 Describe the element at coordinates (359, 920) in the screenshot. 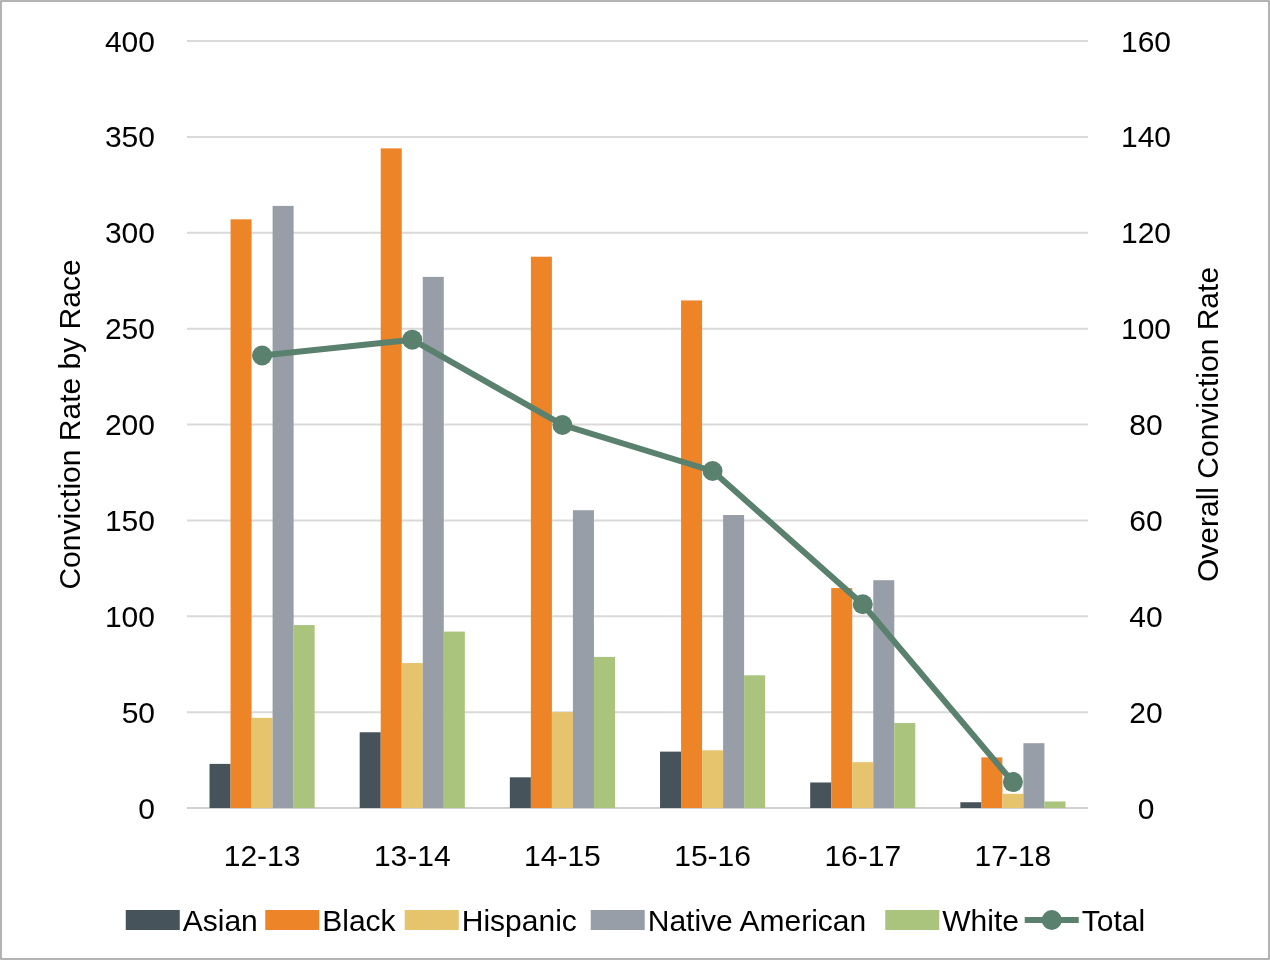

I see `legend-label: Black` at that location.